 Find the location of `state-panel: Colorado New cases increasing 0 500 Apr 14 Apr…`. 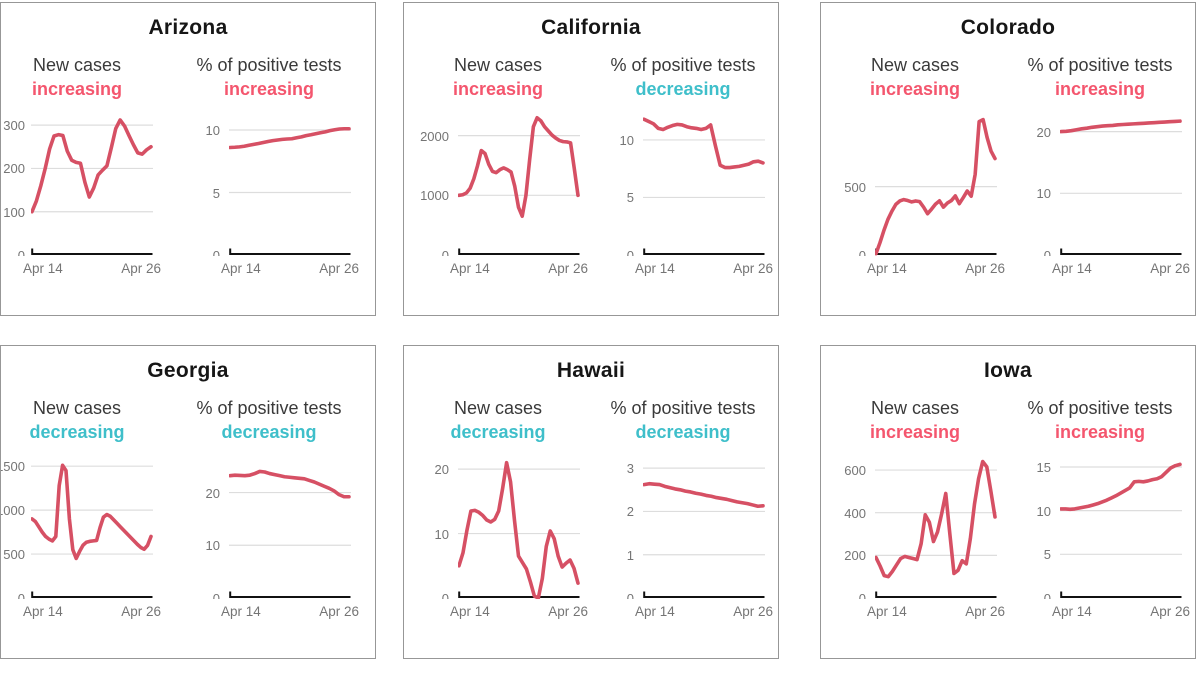

state-panel: Colorado New cases increasing 0 500 Apr 14 Apr… is located at coordinates (1008, 159).